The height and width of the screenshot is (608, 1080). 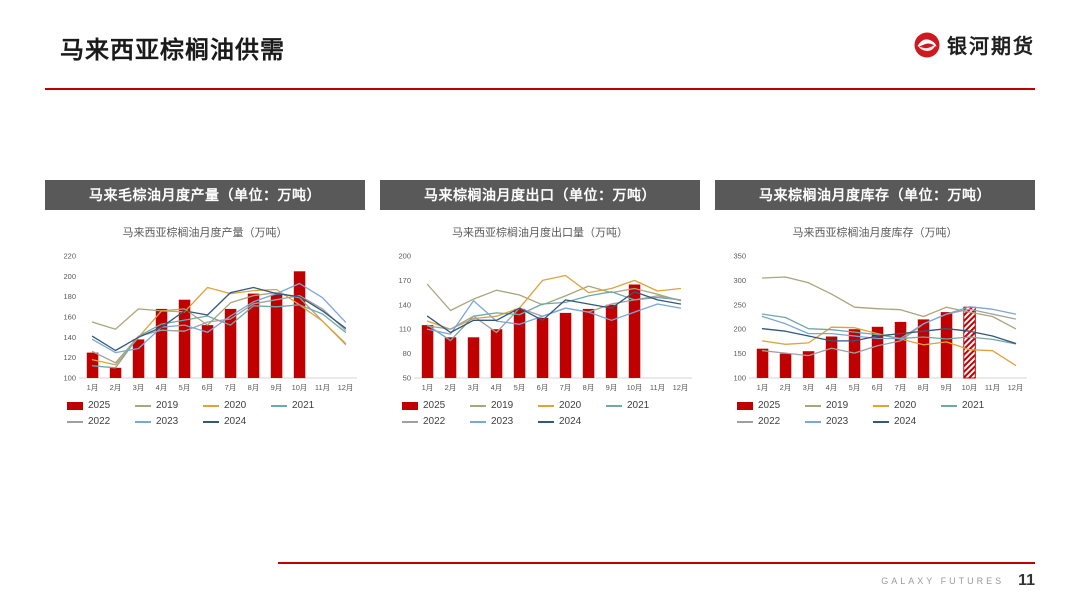 What do you see at coordinates (185, 387) in the screenshot?
I see `svg-text: 5月` at bounding box center [185, 387].